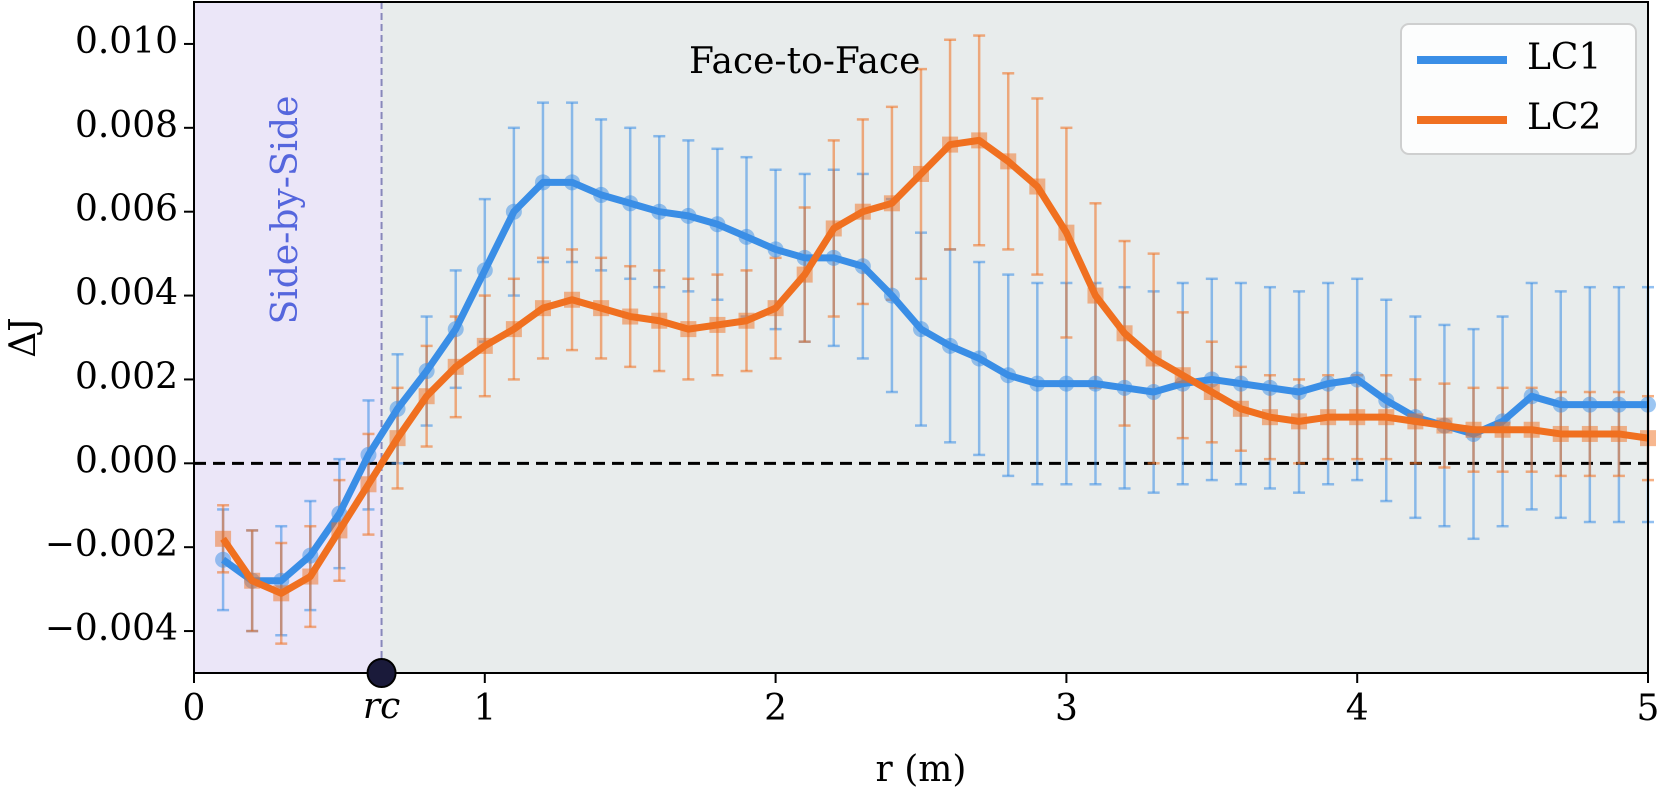 This screenshot has width=1661, height=797. What do you see at coordinates (126, 376) in the screenshot?
I see `y-tick-label: 0.002` at bounding box center [126, 376].